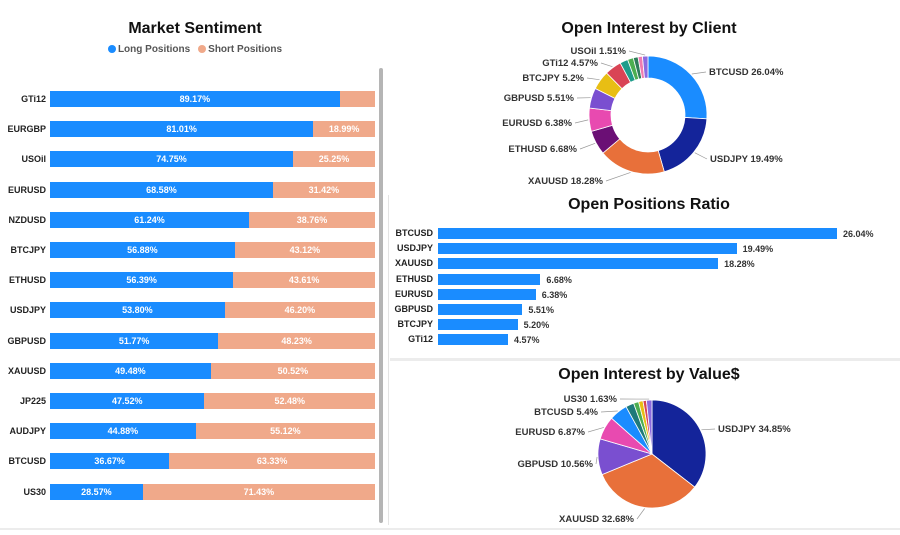 The width and height of the screenshot is (900, 535). What do you see at coordinates (414, 278) in the screenshot?
I see `ratio-category-label: ETHUSD` at bounding box center [414, 278].